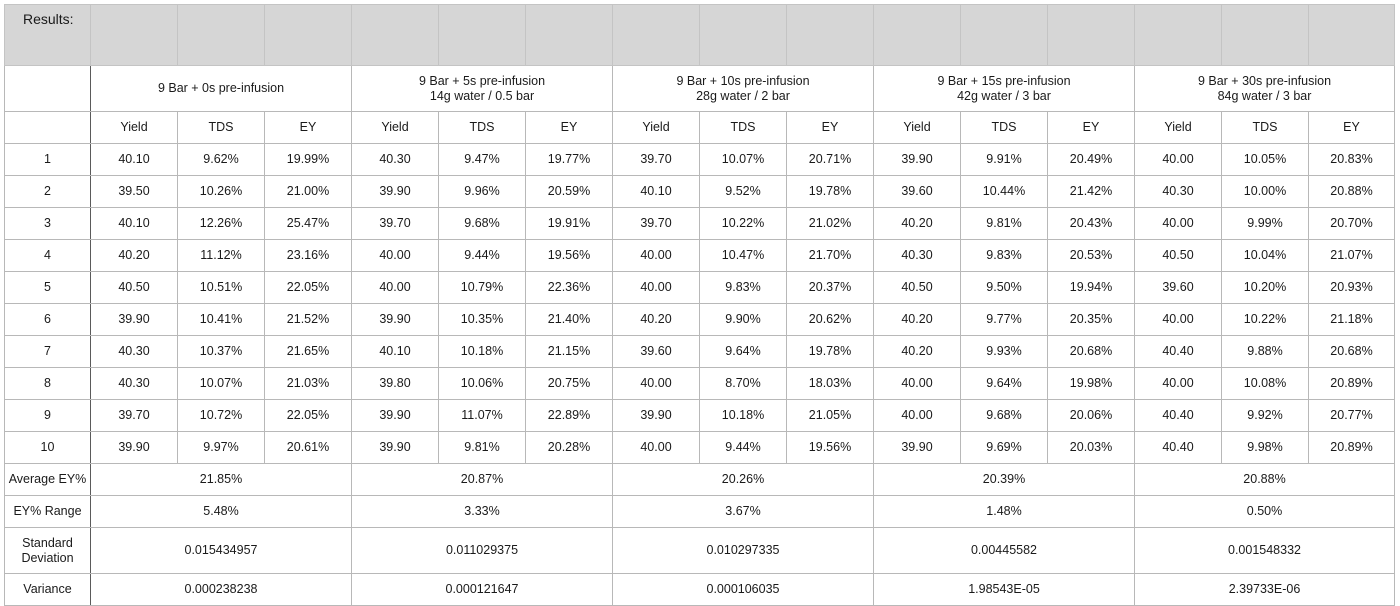  Describe the element at coordinates (743, 589) in the screenshot. I see `summary-value: 0.000106035` at that location.